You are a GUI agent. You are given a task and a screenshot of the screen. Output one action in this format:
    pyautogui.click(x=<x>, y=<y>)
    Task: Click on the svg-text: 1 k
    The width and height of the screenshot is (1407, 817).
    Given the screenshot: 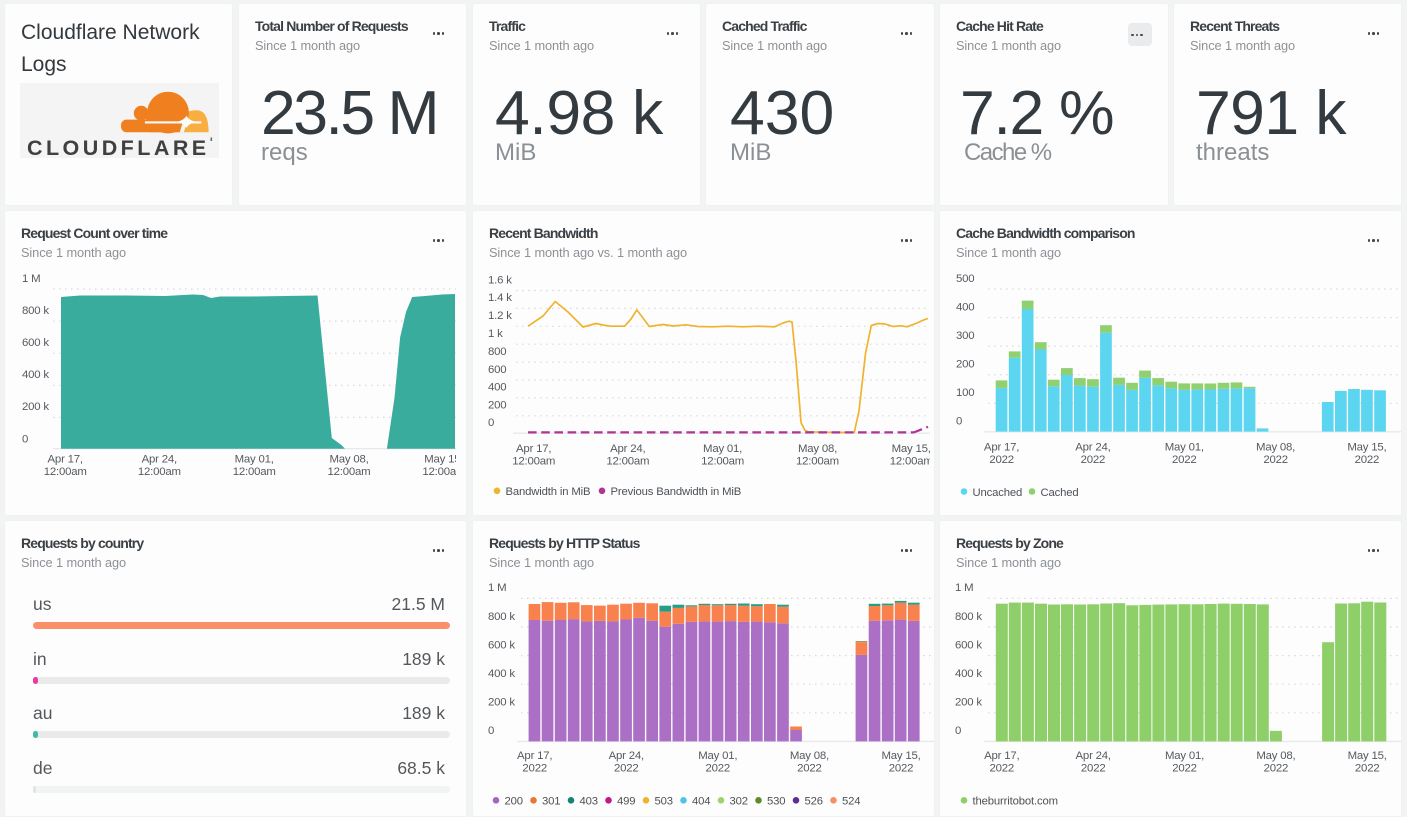 What is the action you would take?
    pyautogui.click(x=495, y=334)
    